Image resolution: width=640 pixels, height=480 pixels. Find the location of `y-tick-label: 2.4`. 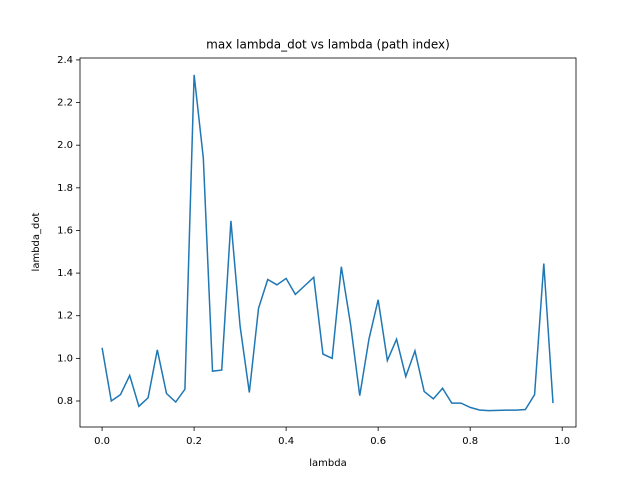

y-tick-label: 2.4 is located at coordinates (65, 60).